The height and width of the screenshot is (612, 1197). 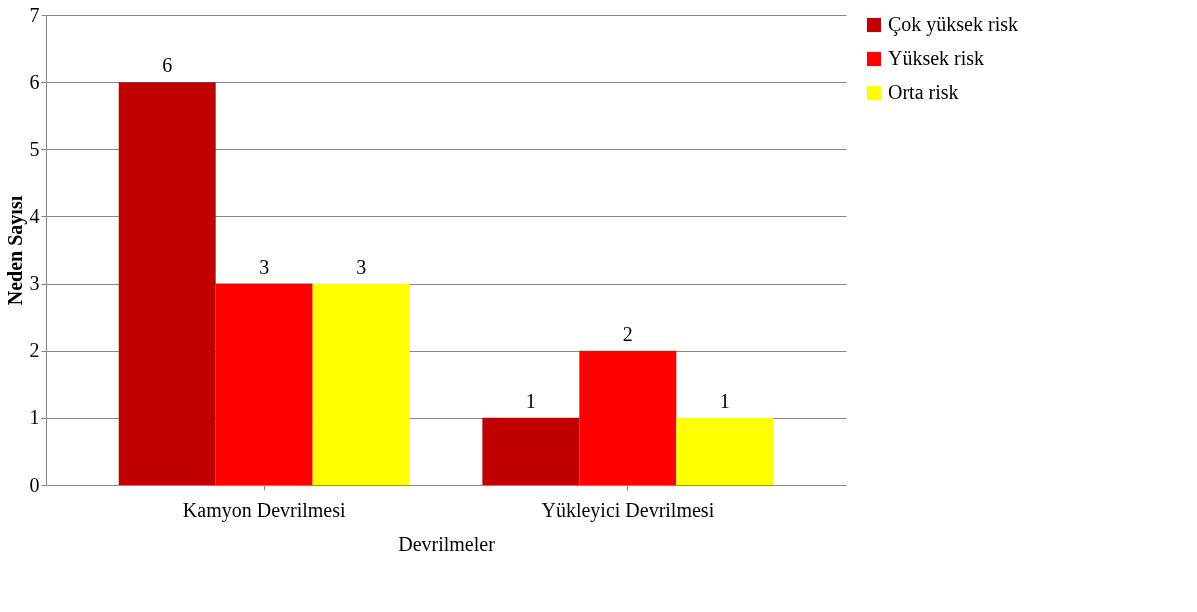 What do you see at coordinates (167, 65) in the screenshot?
I see `data-label: 6` at bounding box center [167, 65].